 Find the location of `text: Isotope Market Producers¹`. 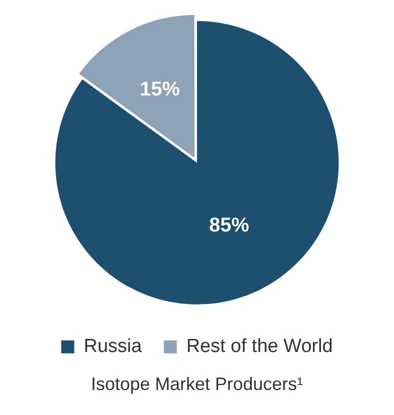

text: Isotope Market Producers¹ is located at coordinates (197, 384).